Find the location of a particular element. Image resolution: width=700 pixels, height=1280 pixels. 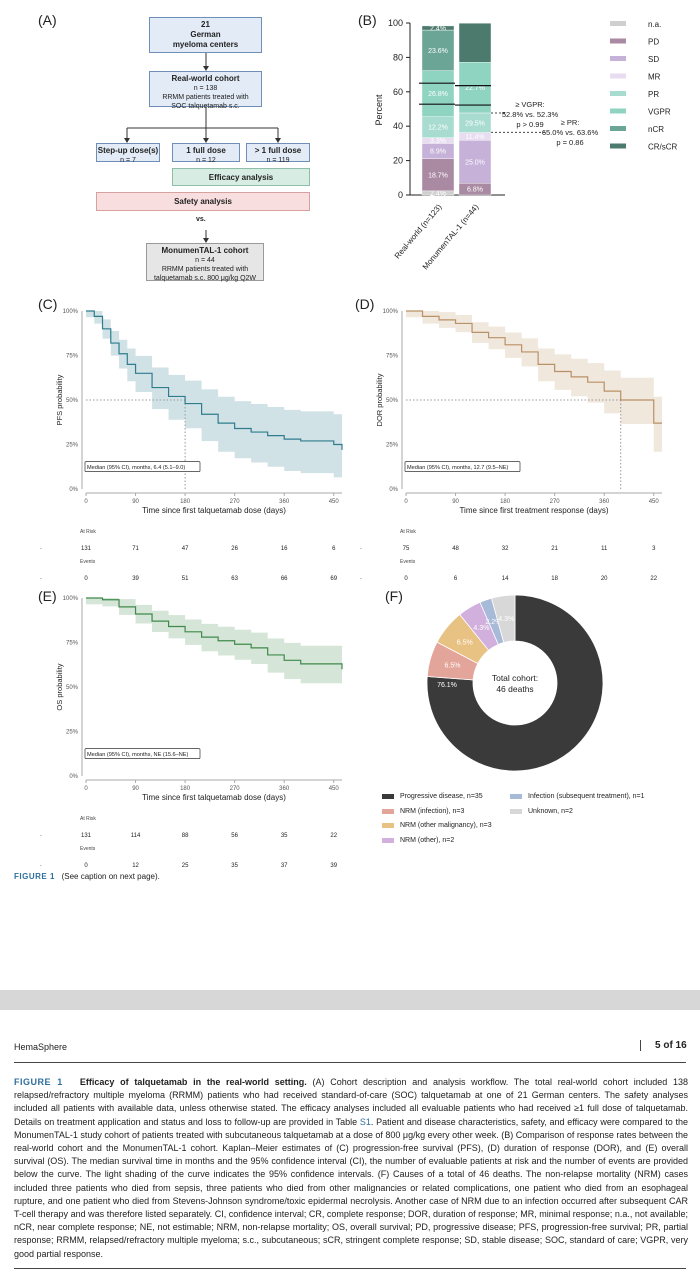

km-at-risk-value: 6 is located at coordinates (334, 549).